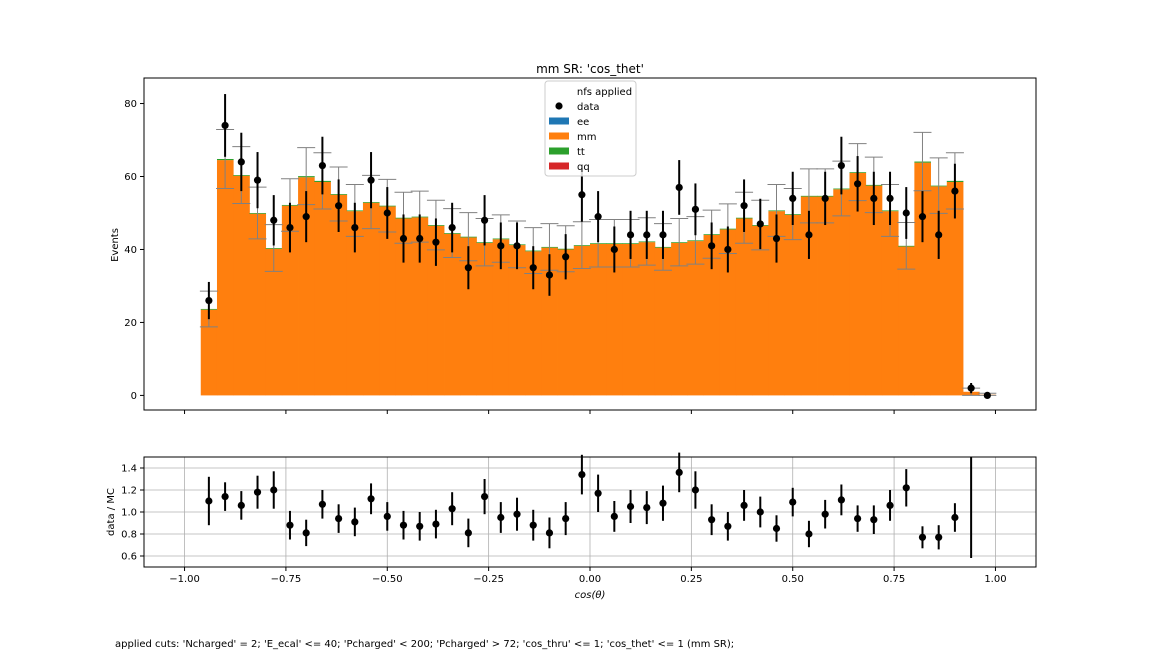  I want to click on ratio-y-axis-label: data / MC, so click(111, 512).